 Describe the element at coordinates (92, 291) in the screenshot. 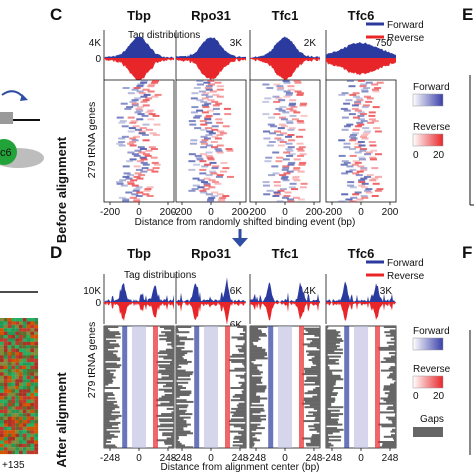

I see `tag-ymax-label: 10K` at that location.